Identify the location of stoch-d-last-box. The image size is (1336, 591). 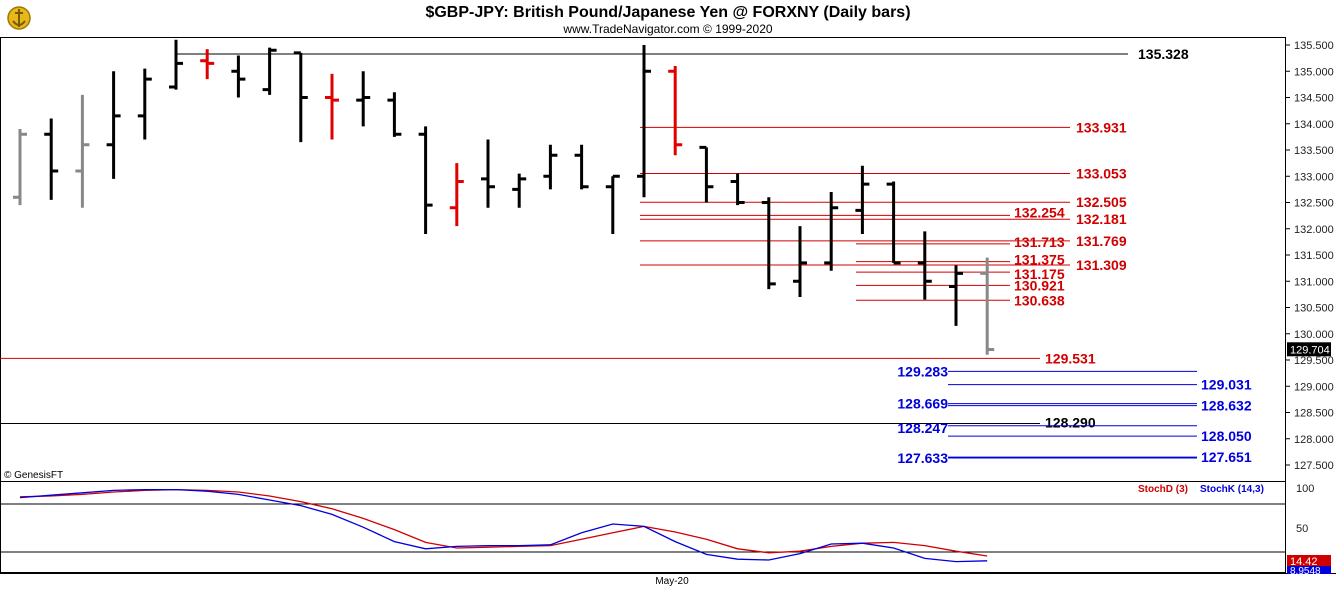
(1309, 561).